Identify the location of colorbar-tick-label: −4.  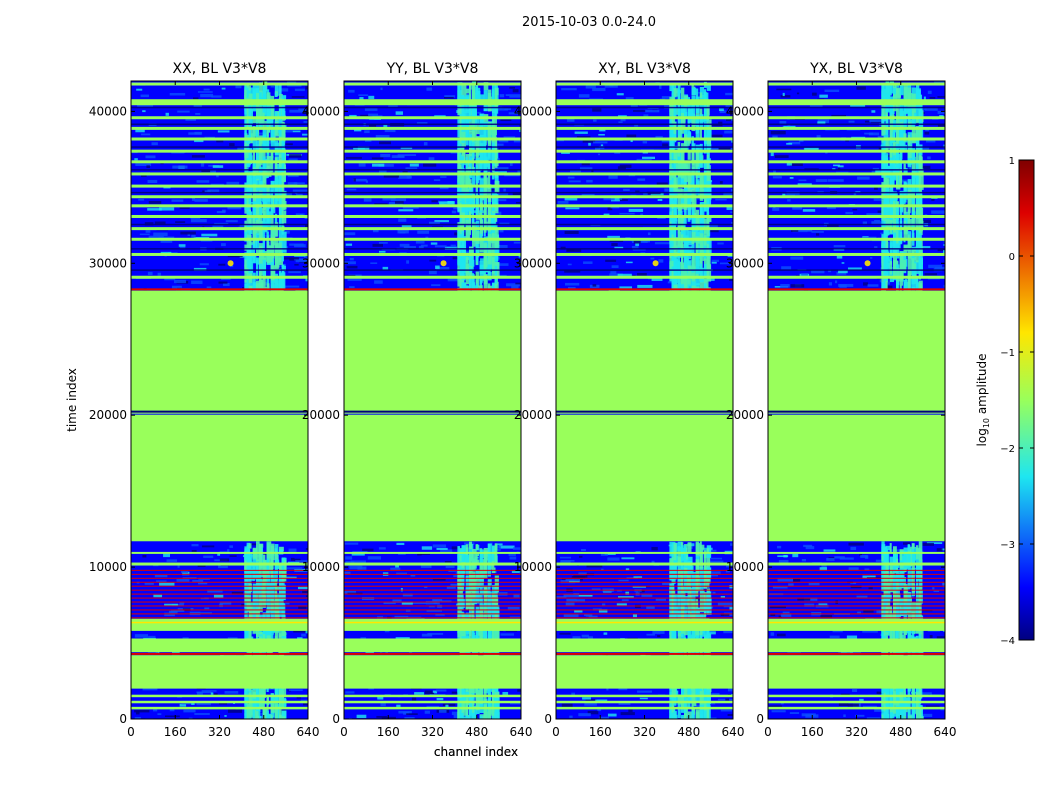
(1007, 641).